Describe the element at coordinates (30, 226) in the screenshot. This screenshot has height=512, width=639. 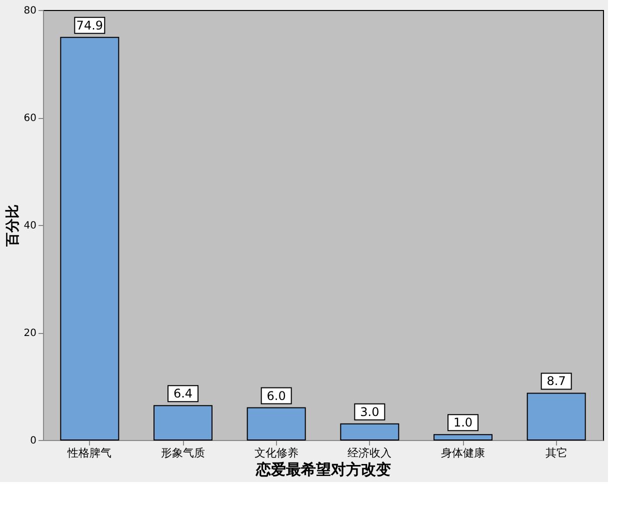
I see `y-tick-label: 40` at that location.